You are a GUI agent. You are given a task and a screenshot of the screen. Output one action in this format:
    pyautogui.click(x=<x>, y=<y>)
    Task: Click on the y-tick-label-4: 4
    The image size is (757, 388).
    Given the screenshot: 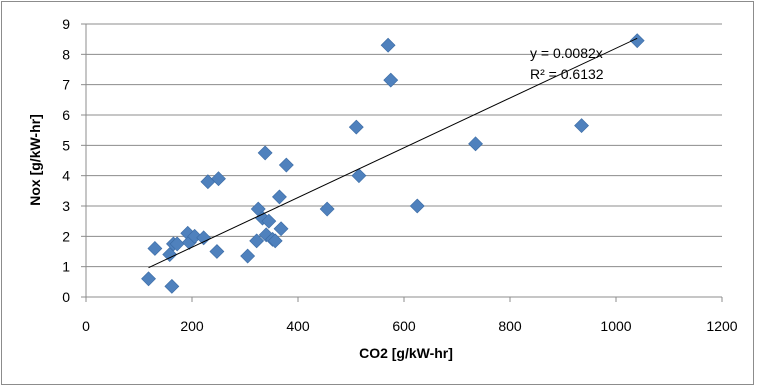 What is the action you would take?
    pyautogui.click(x=66, y=176)
    